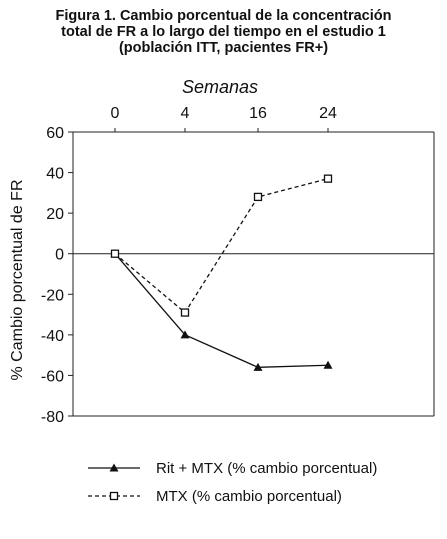 Image resolution: width=447 pixels, height=539 pixels. I want to click on x-tick-label: 24, so click(328, 113).